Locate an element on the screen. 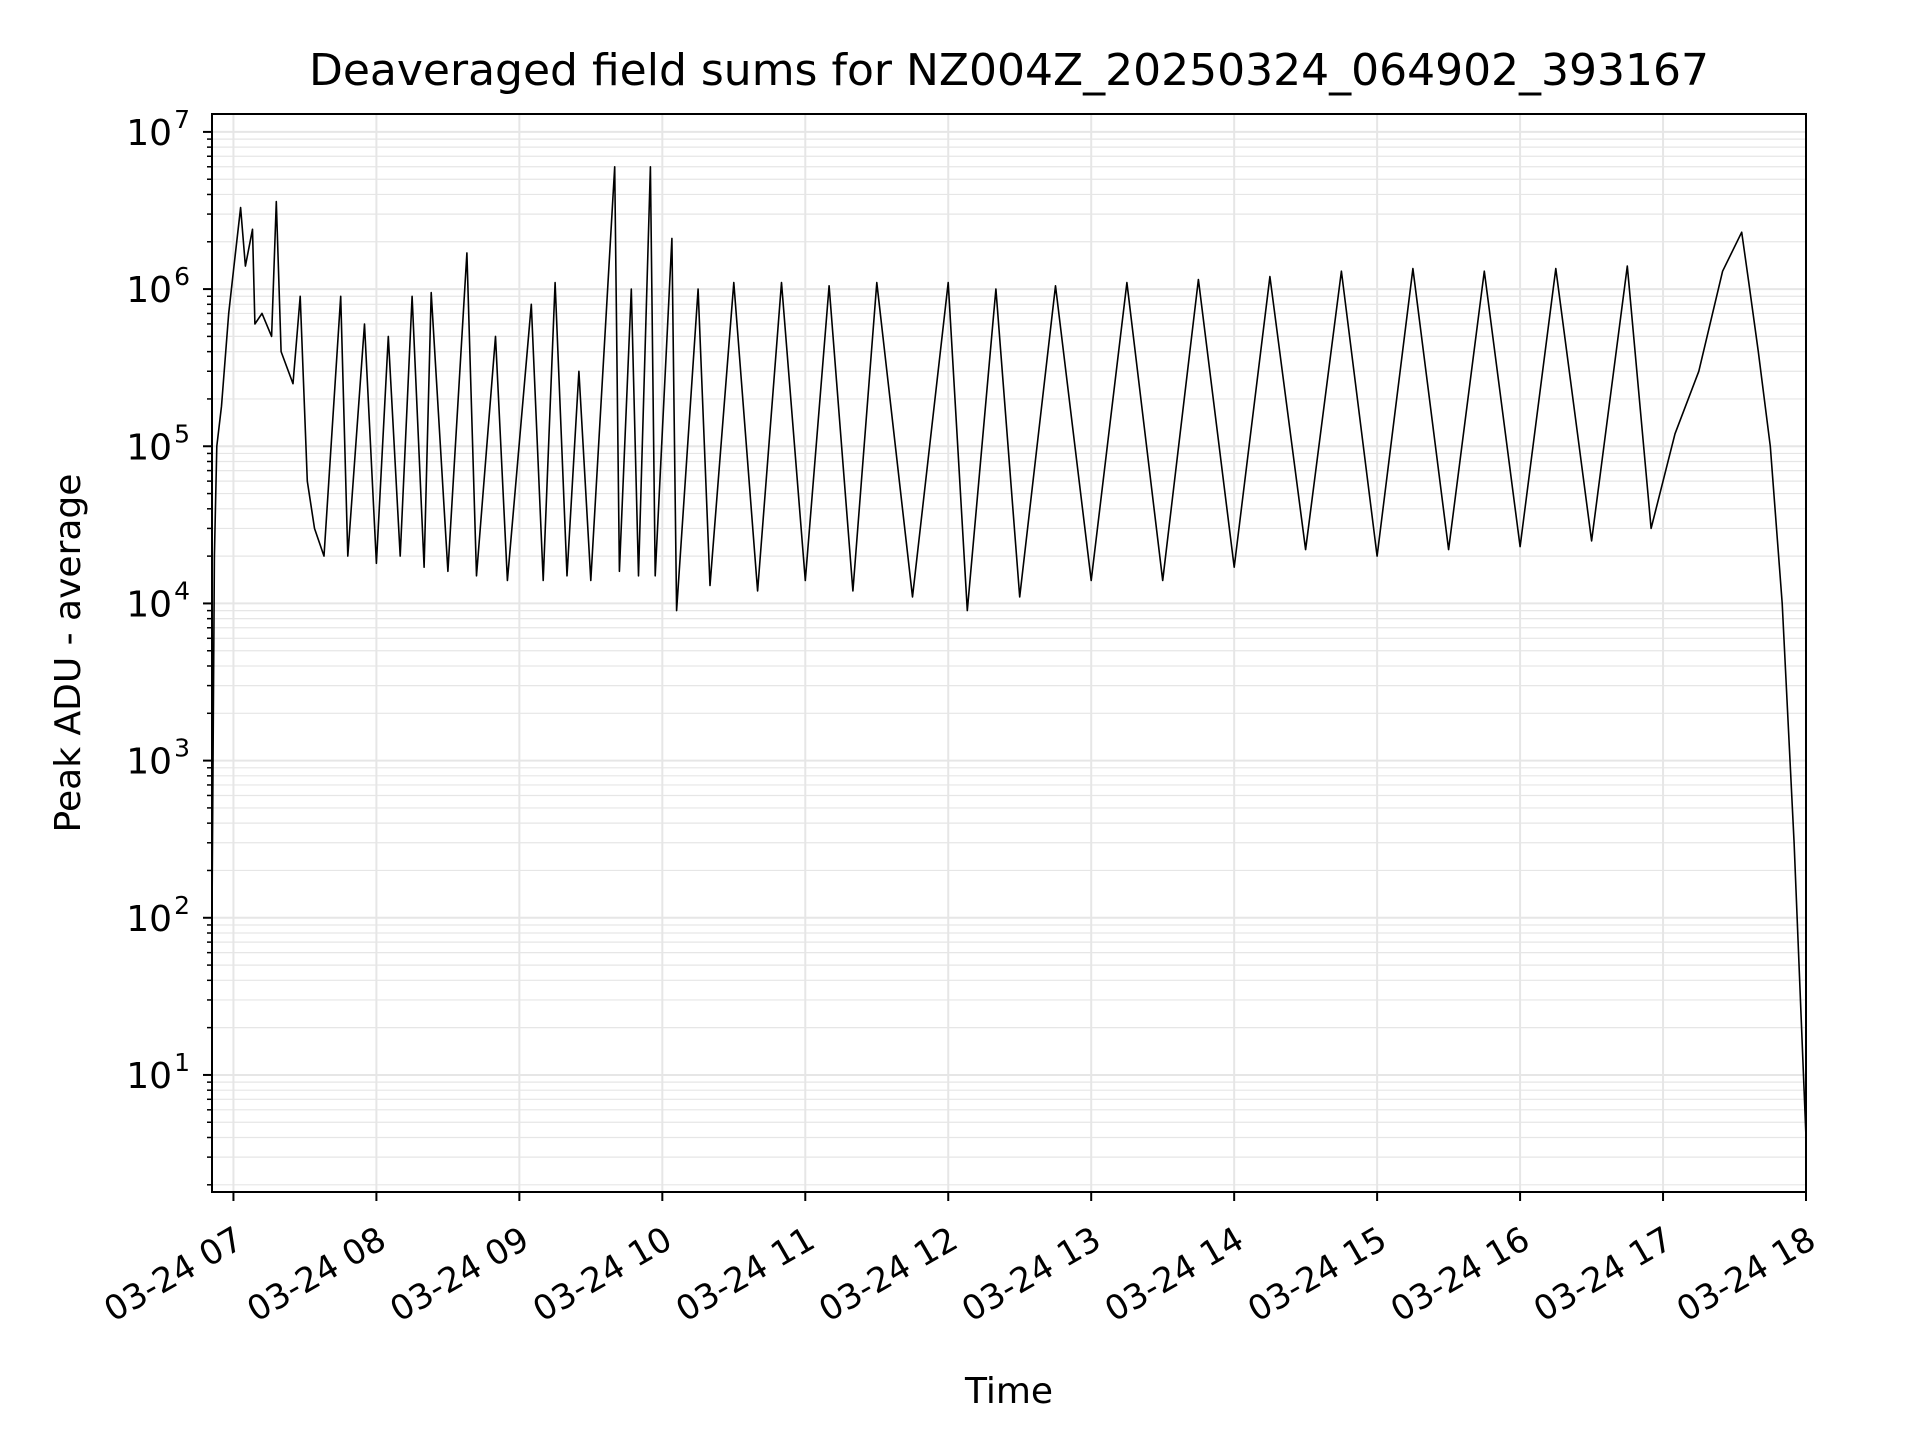 The image size is (1920, 1440). y-tick-exponent: 1 is located at coordinates (182, 1062).